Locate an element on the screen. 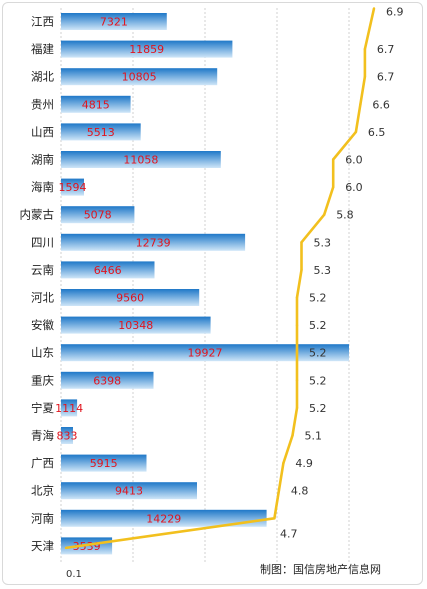  bar-value-label: 10348 is located at coordinates (135, 325).